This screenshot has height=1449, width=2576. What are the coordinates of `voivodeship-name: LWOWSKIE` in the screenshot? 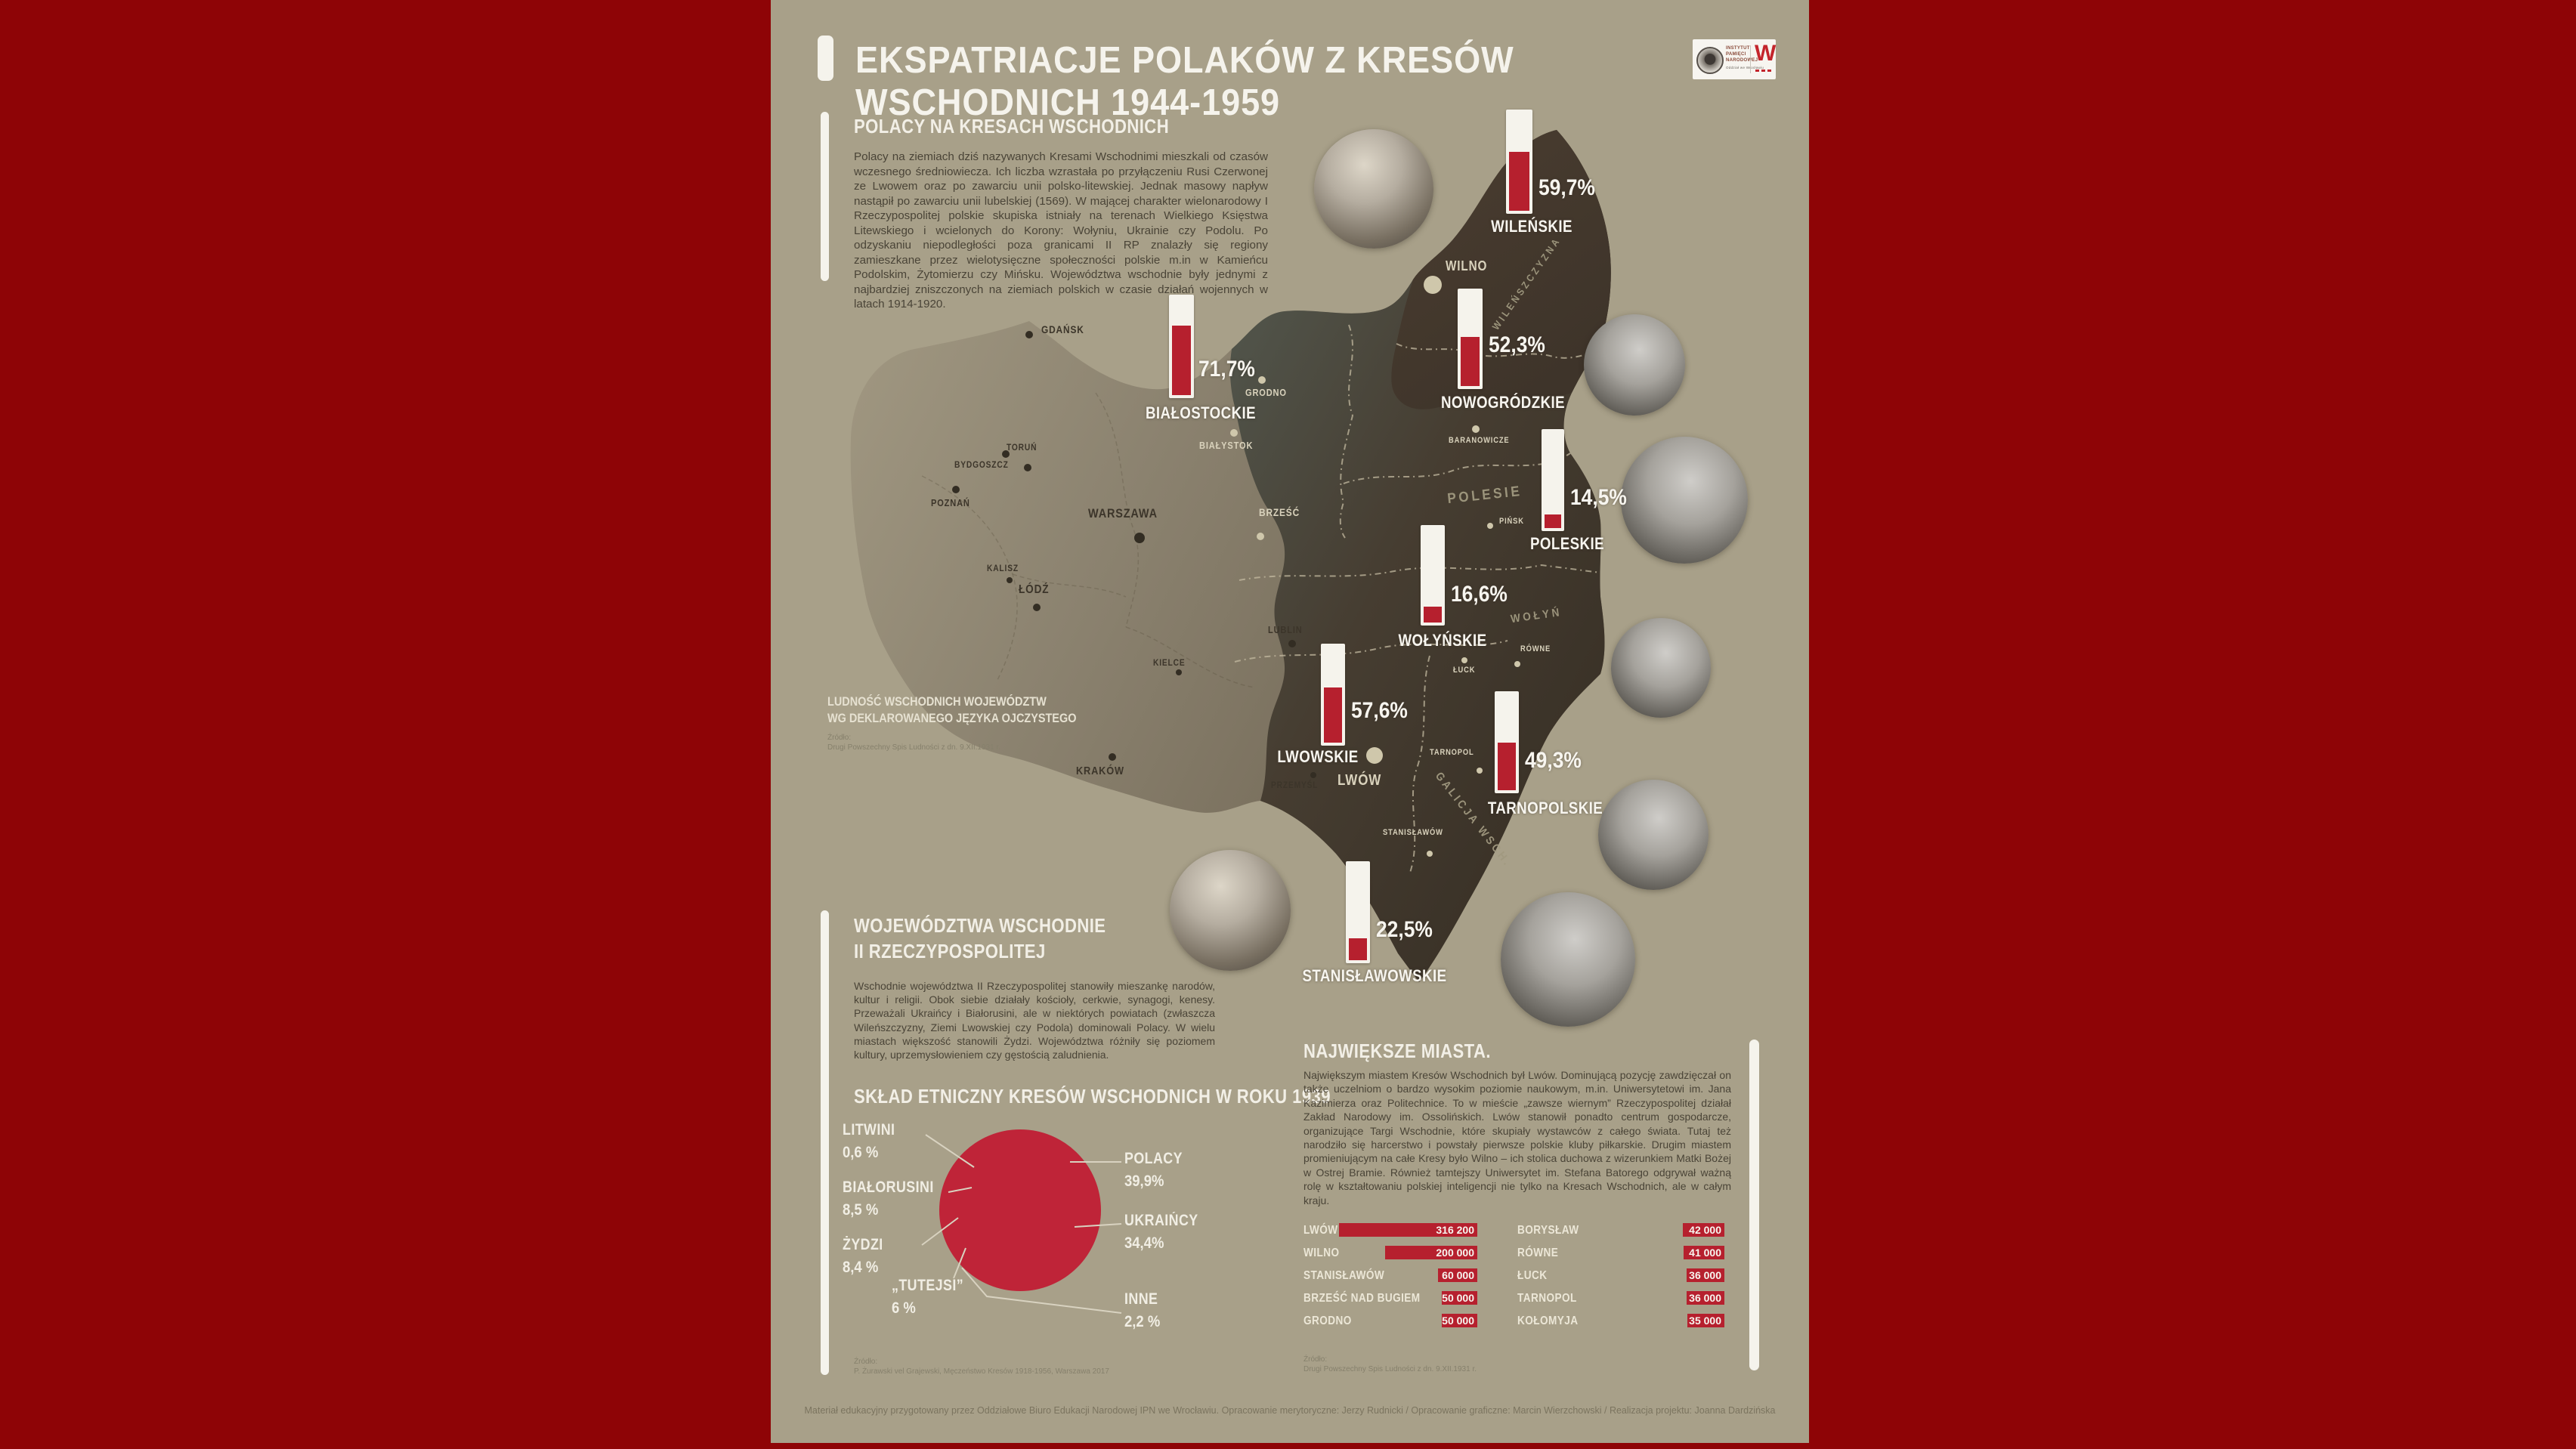 It's located at (1318, 757).